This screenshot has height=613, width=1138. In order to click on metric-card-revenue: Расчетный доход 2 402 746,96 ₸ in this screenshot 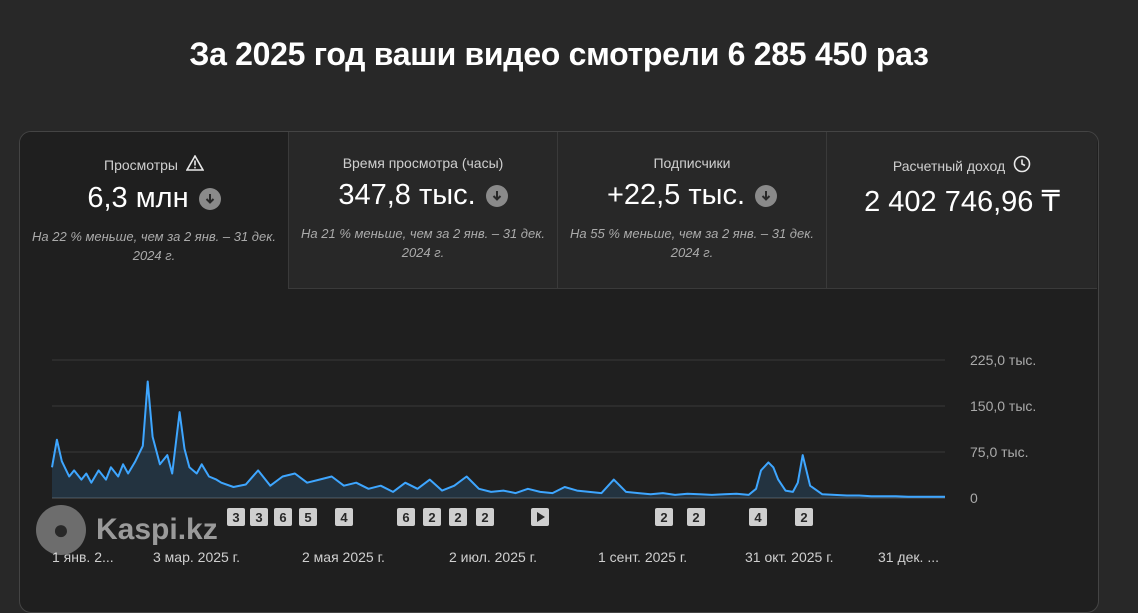, I will do `click(962, 210)`.